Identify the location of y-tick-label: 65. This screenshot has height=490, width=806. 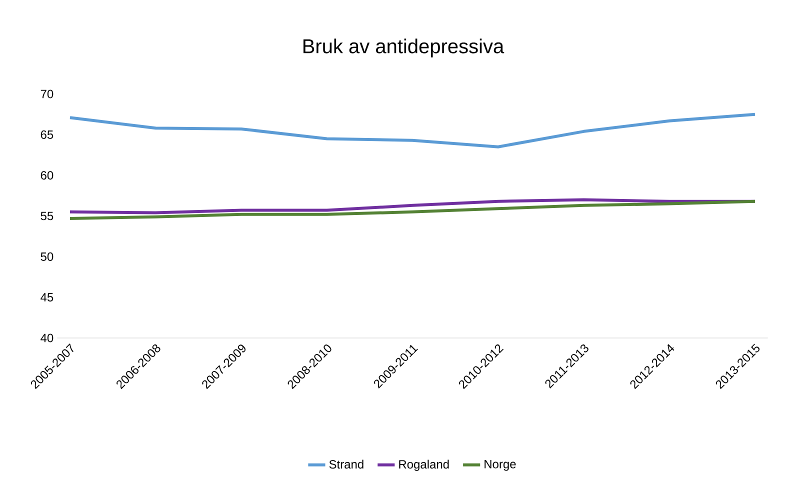
(47, 134).